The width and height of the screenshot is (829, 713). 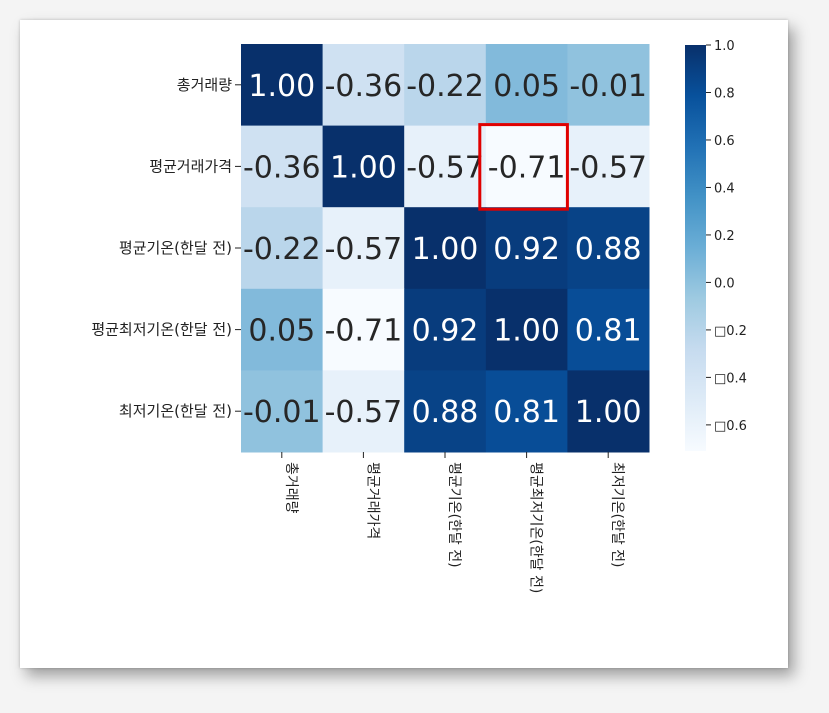 I want to click on colorbar-tick-label-6: □0.2, so click(x=730, y=331).